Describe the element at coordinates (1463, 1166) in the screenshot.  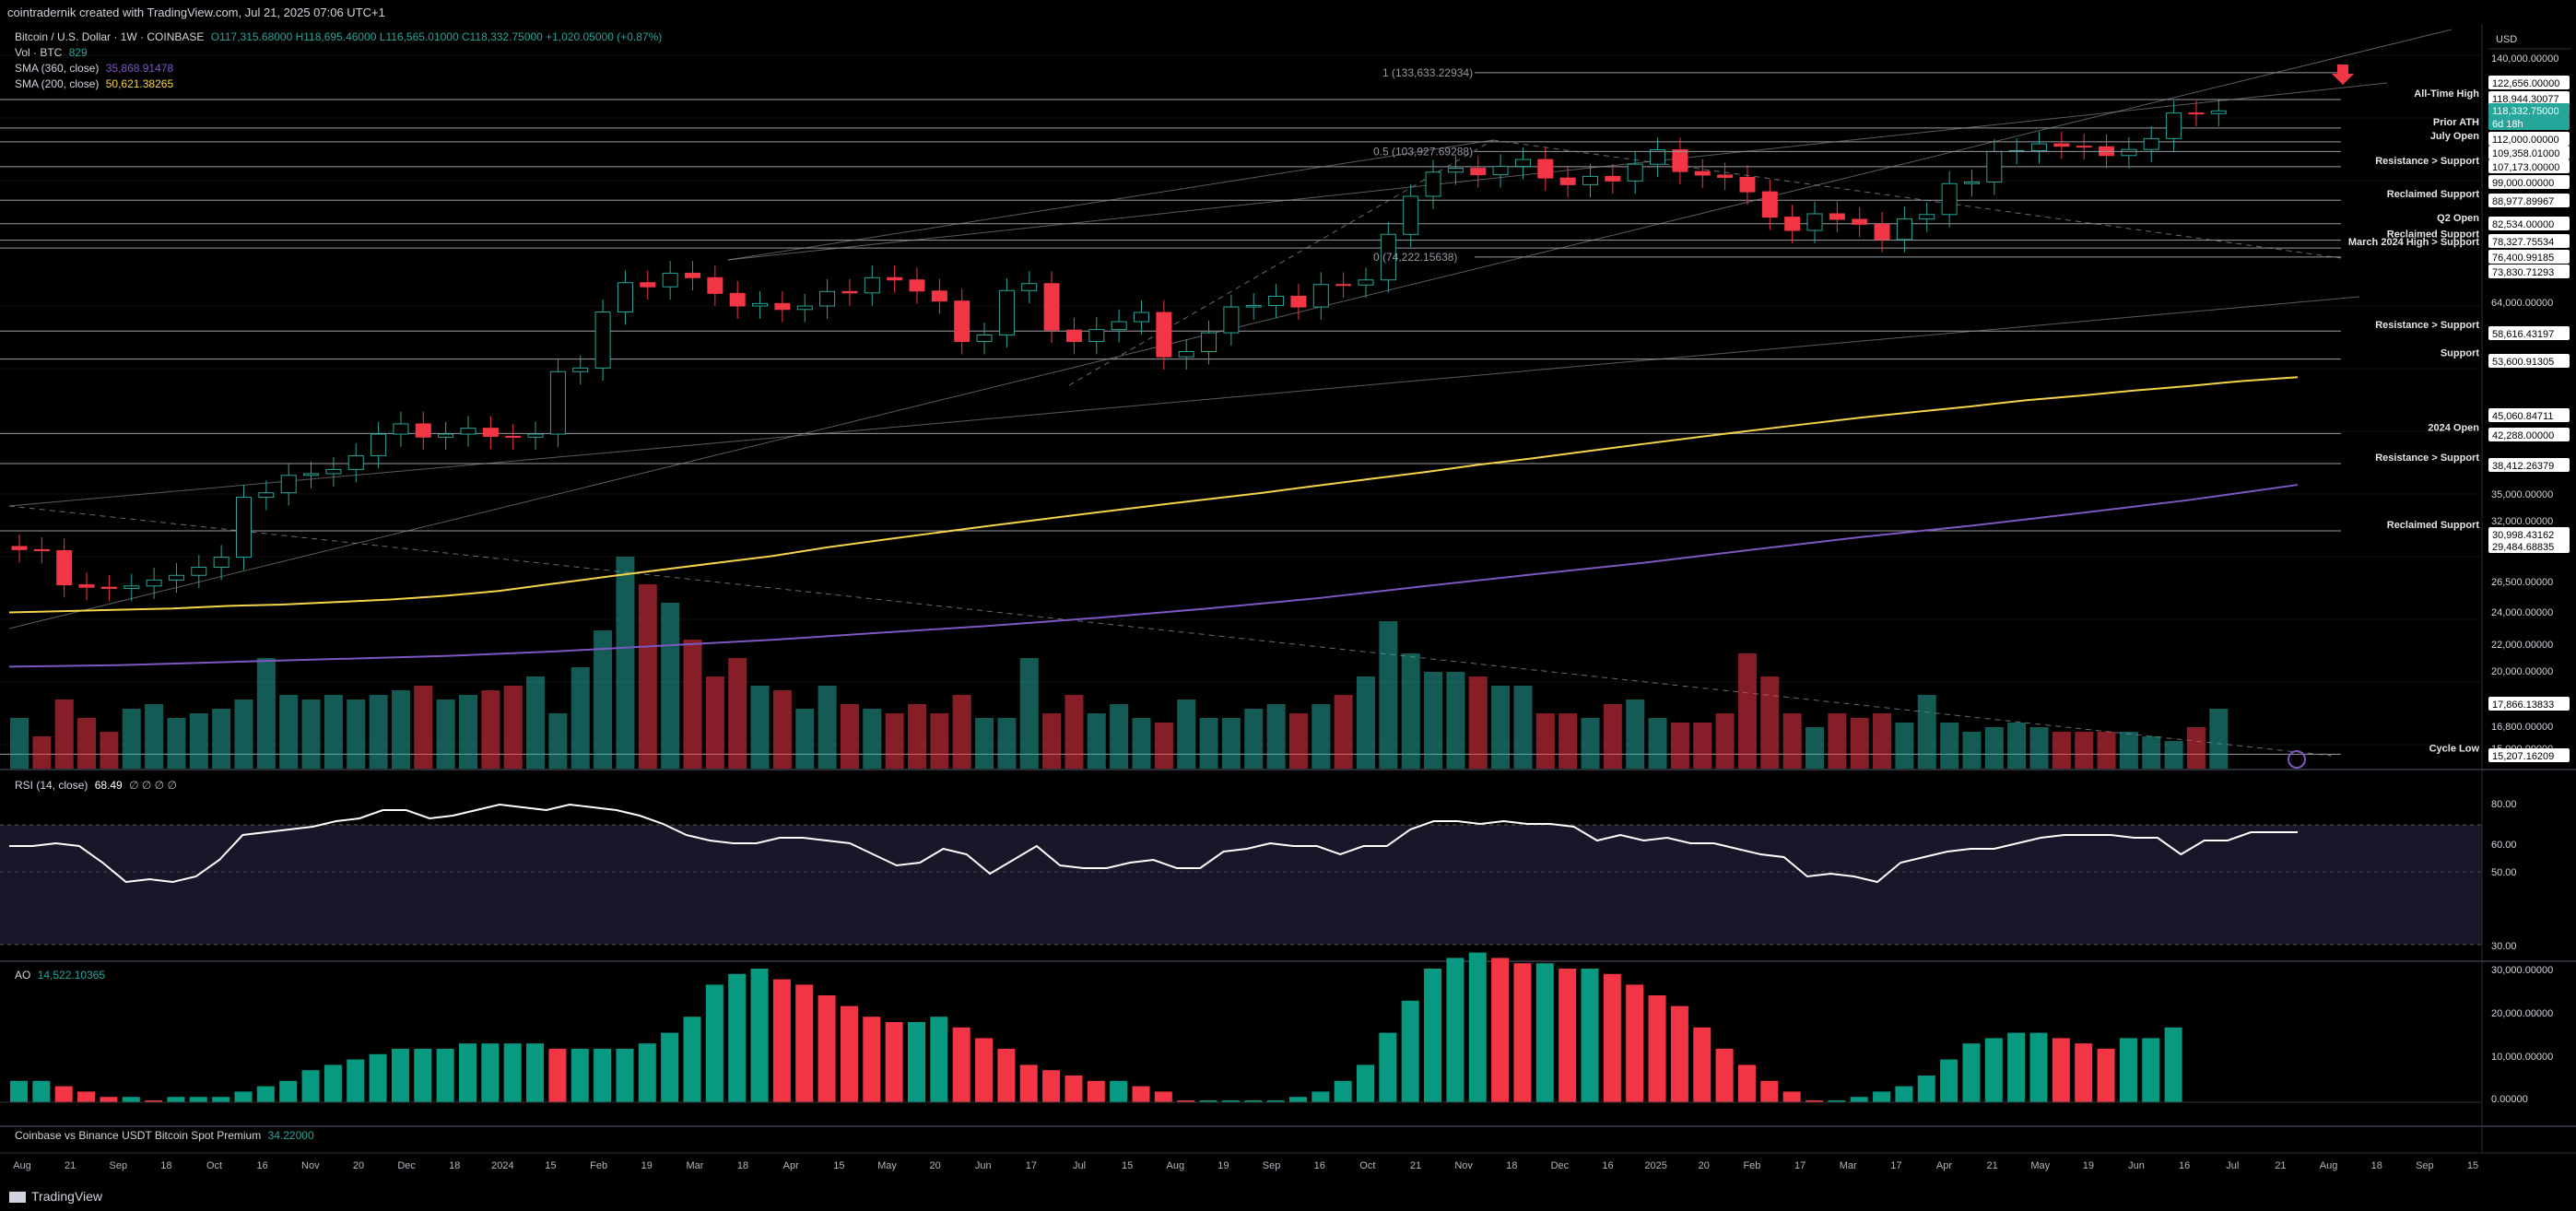
I see `time-tick-label: Nov` at that location.